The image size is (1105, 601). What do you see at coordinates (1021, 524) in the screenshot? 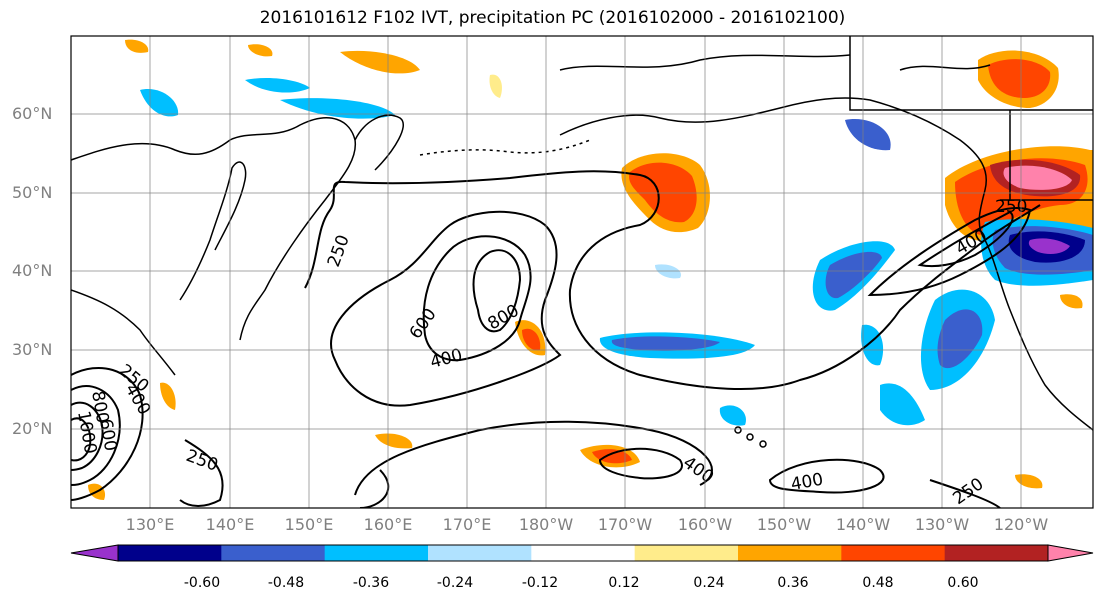
I see `lon-label: 120°W` at bounding box center [1021, 524].